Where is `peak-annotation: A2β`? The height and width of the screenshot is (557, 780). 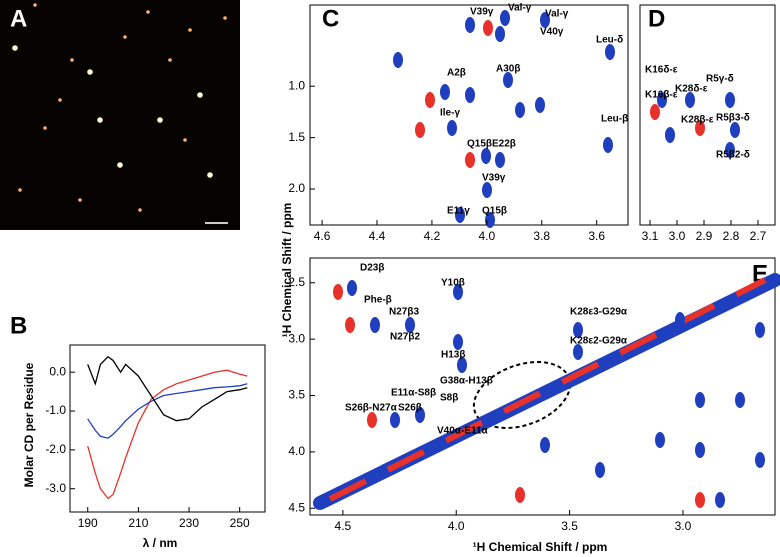 peak-annotation: A2β is located at coordinates (456, 73).